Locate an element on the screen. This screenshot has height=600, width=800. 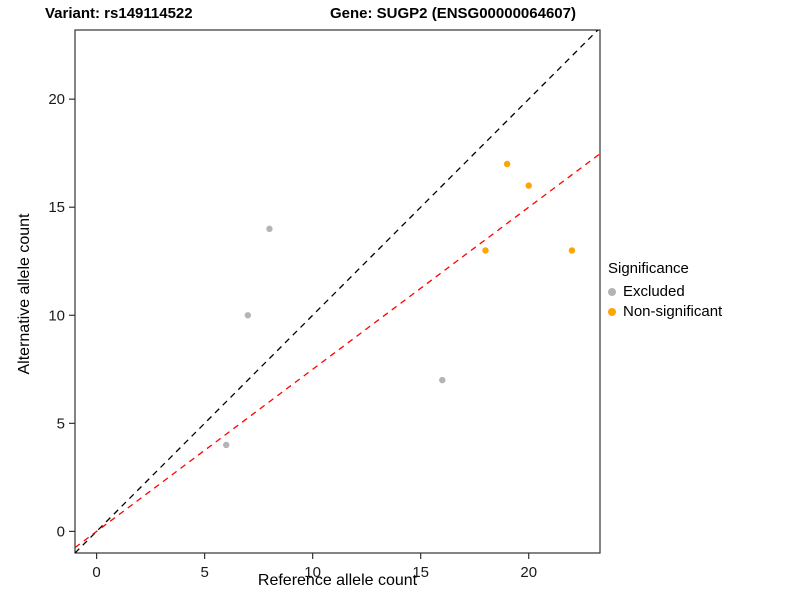
legend-entry-non-significant: Non-significant is located at coordinates (665, 312).